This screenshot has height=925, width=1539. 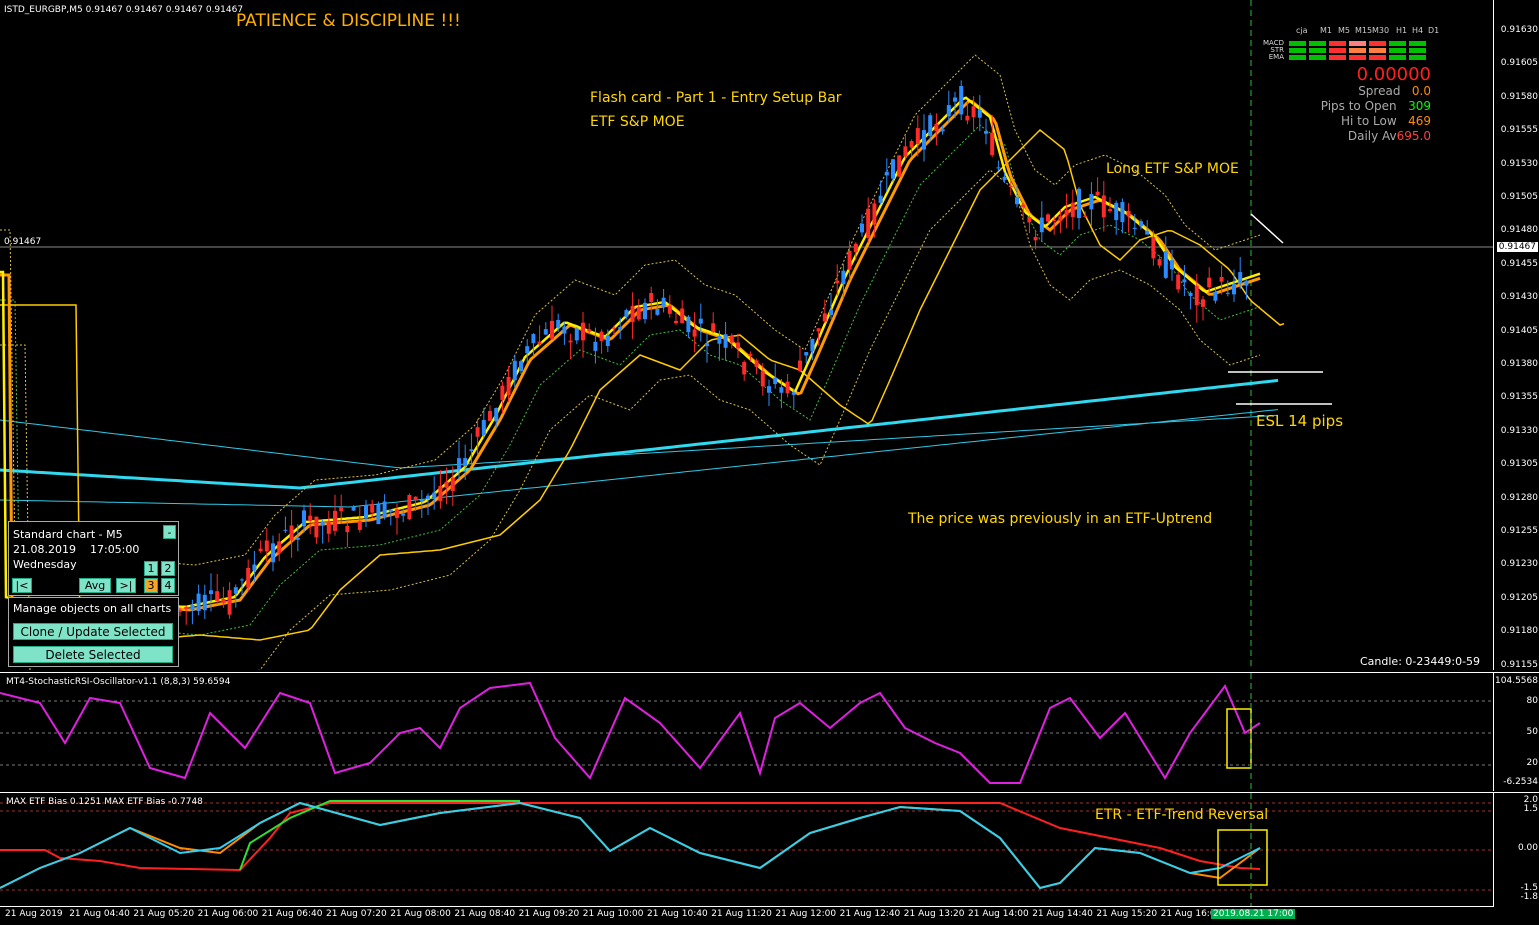 I want to click on widget-avg-button: Avg, so click(x=95, y=585).